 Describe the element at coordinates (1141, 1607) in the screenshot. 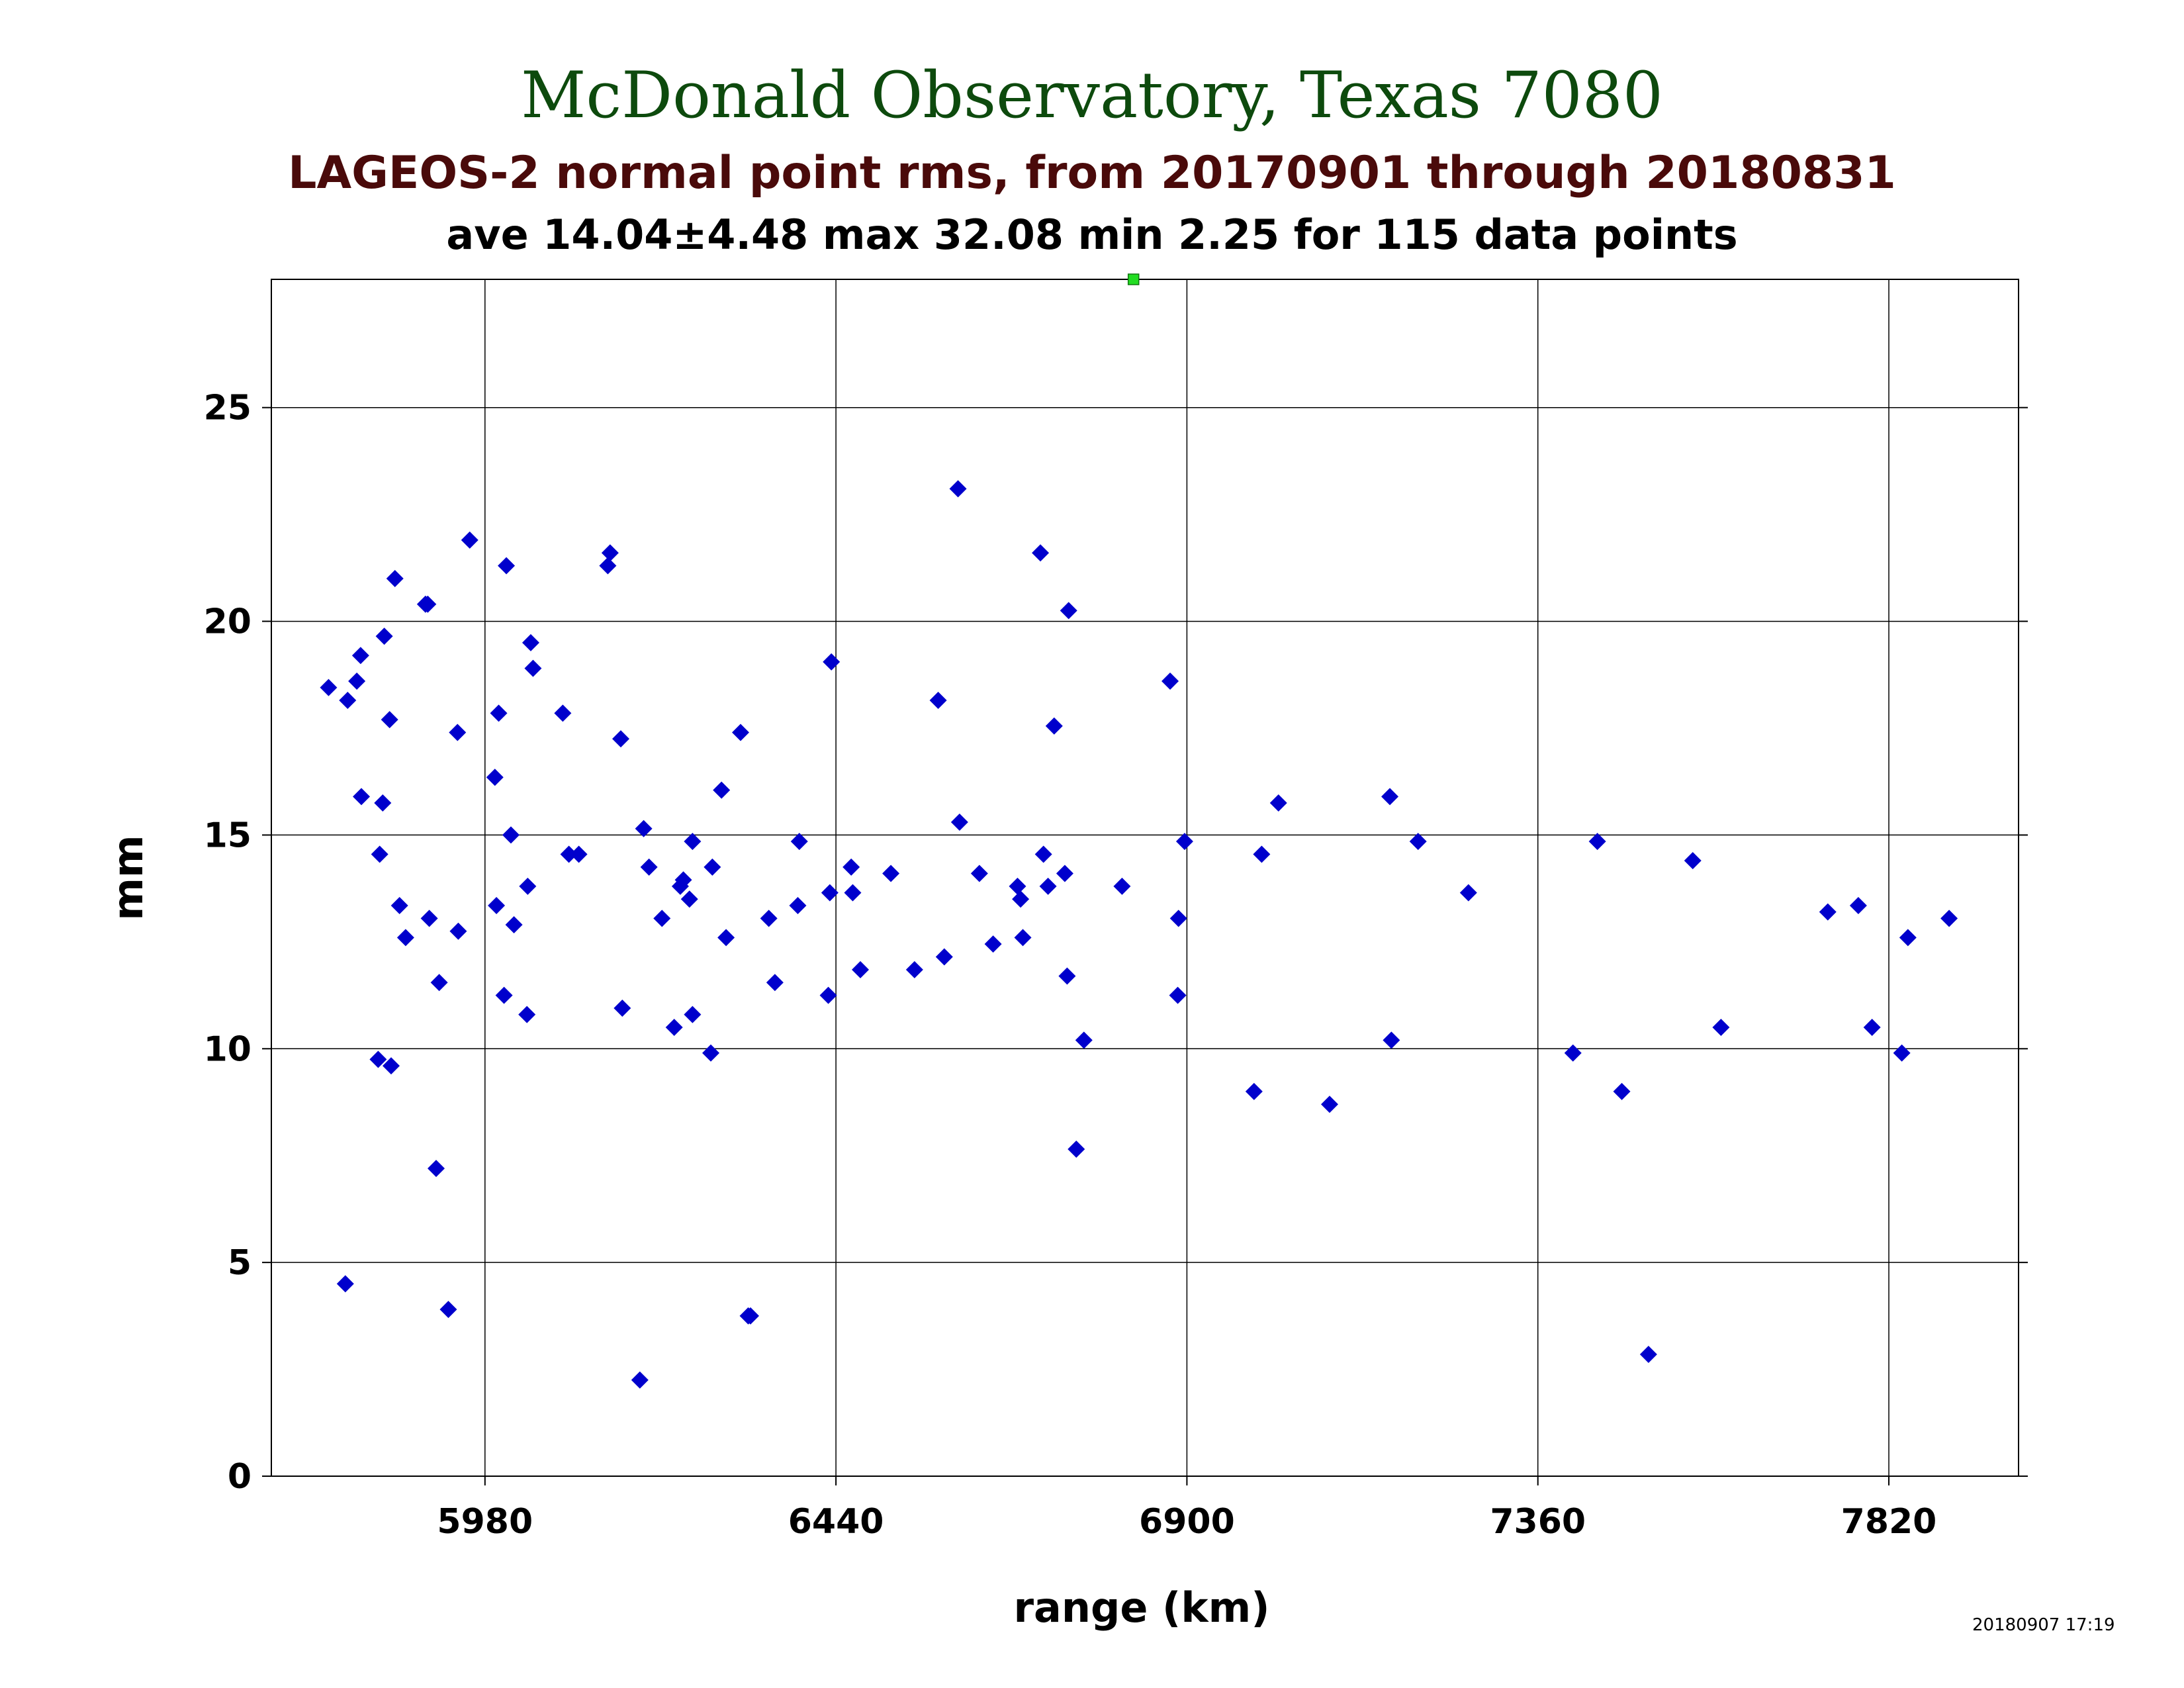

I see `x-axis-label: range (km)` at that location.